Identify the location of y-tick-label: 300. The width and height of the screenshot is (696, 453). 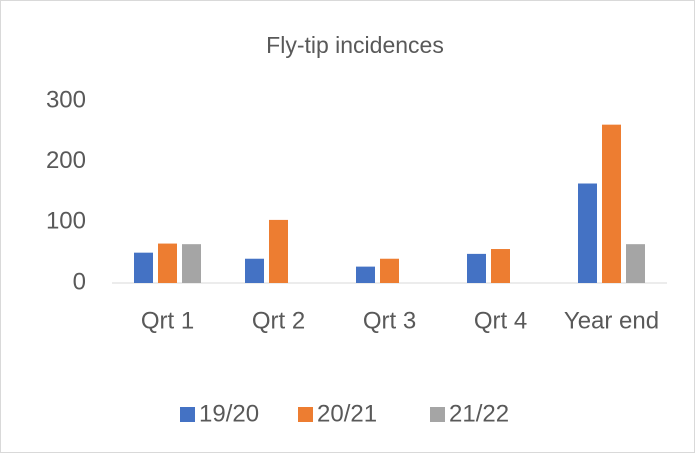
(66, 99).